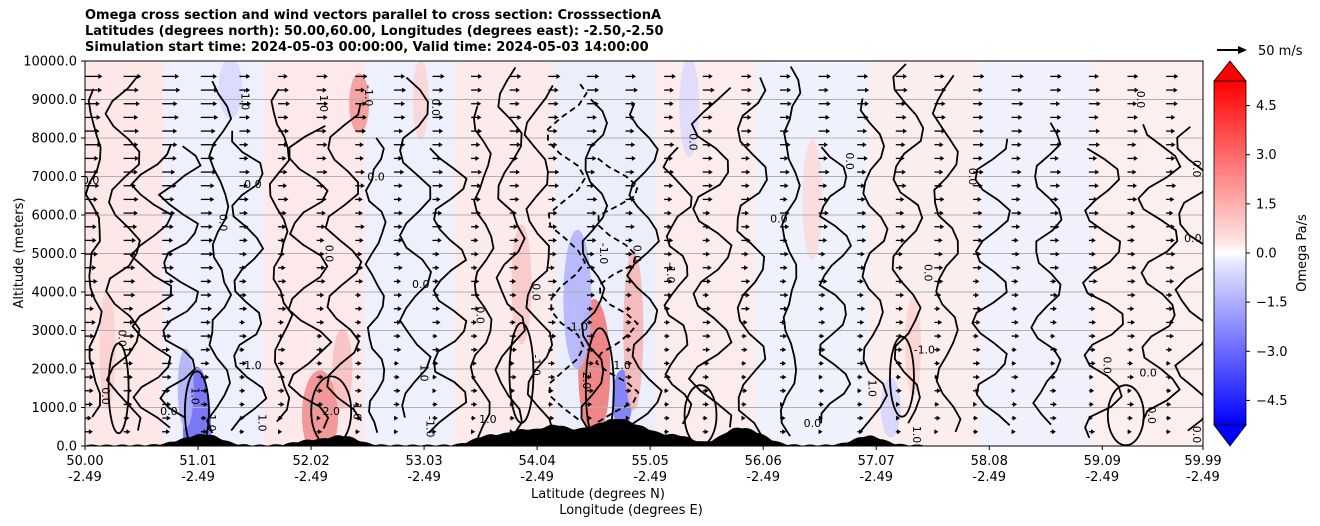 This screenshot has height=526, width=1320. What do you see at coordinates (421, 284) in the screenshot?
I see `contour-label-18: 0.0` at bounding box center [421, 284].